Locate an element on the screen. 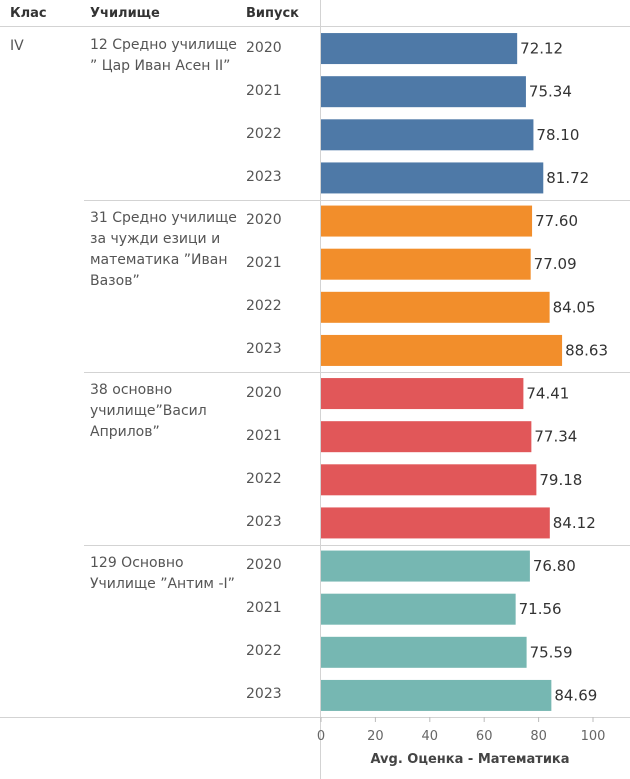 This screenshot has height=779, width=630. data-label: 78.10 is located at coordinates (557, 135).